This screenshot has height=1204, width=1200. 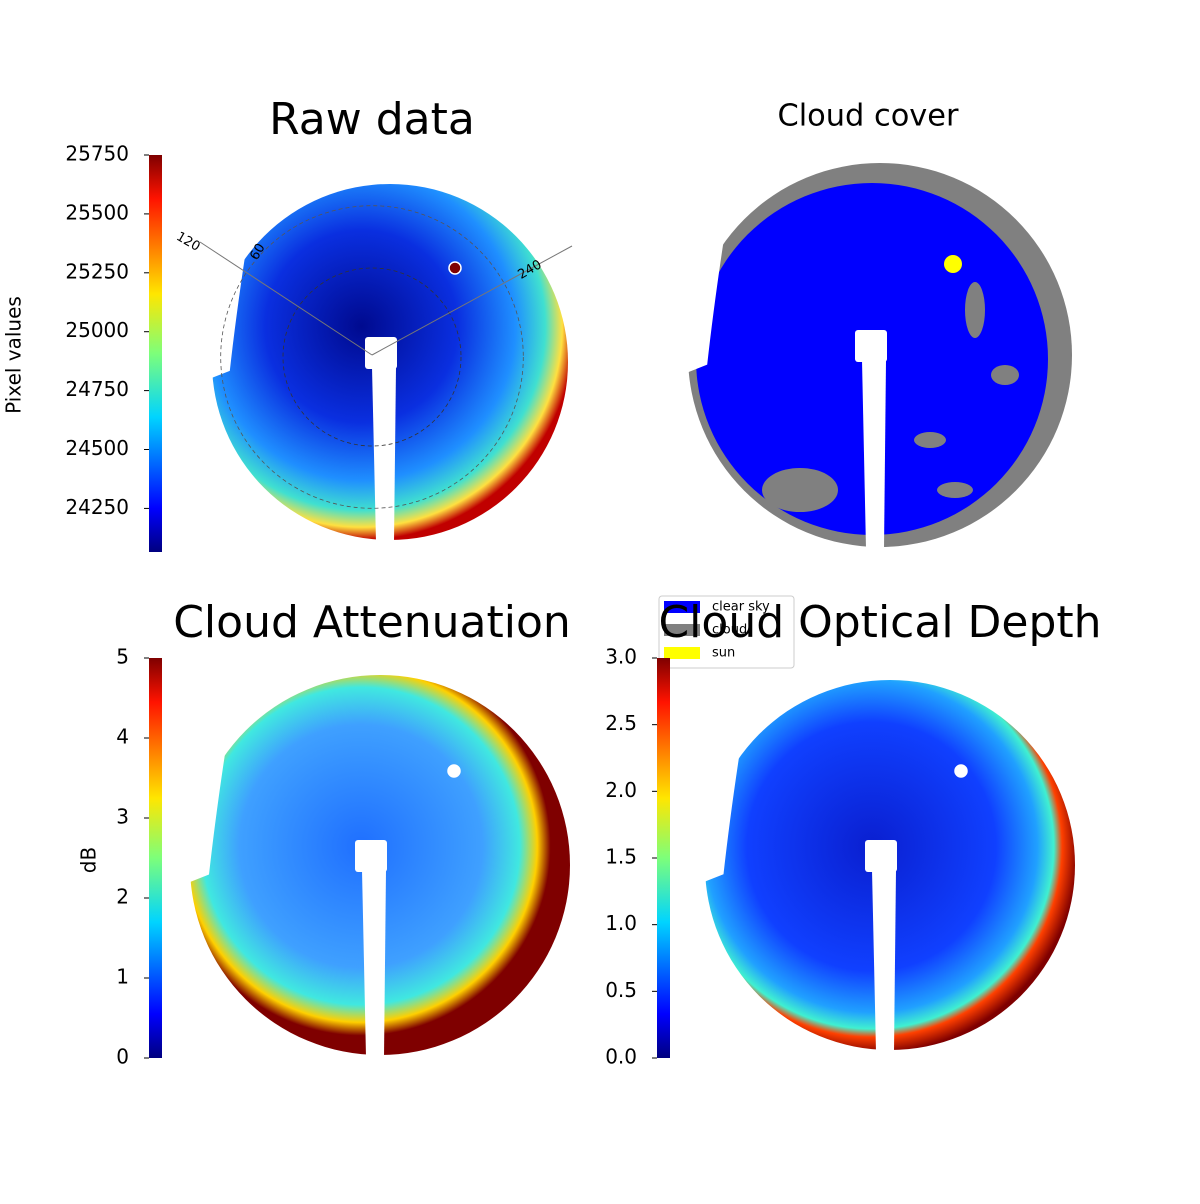 I want to click on colorbar-tick-label: 4, so click(x=122, y=737).